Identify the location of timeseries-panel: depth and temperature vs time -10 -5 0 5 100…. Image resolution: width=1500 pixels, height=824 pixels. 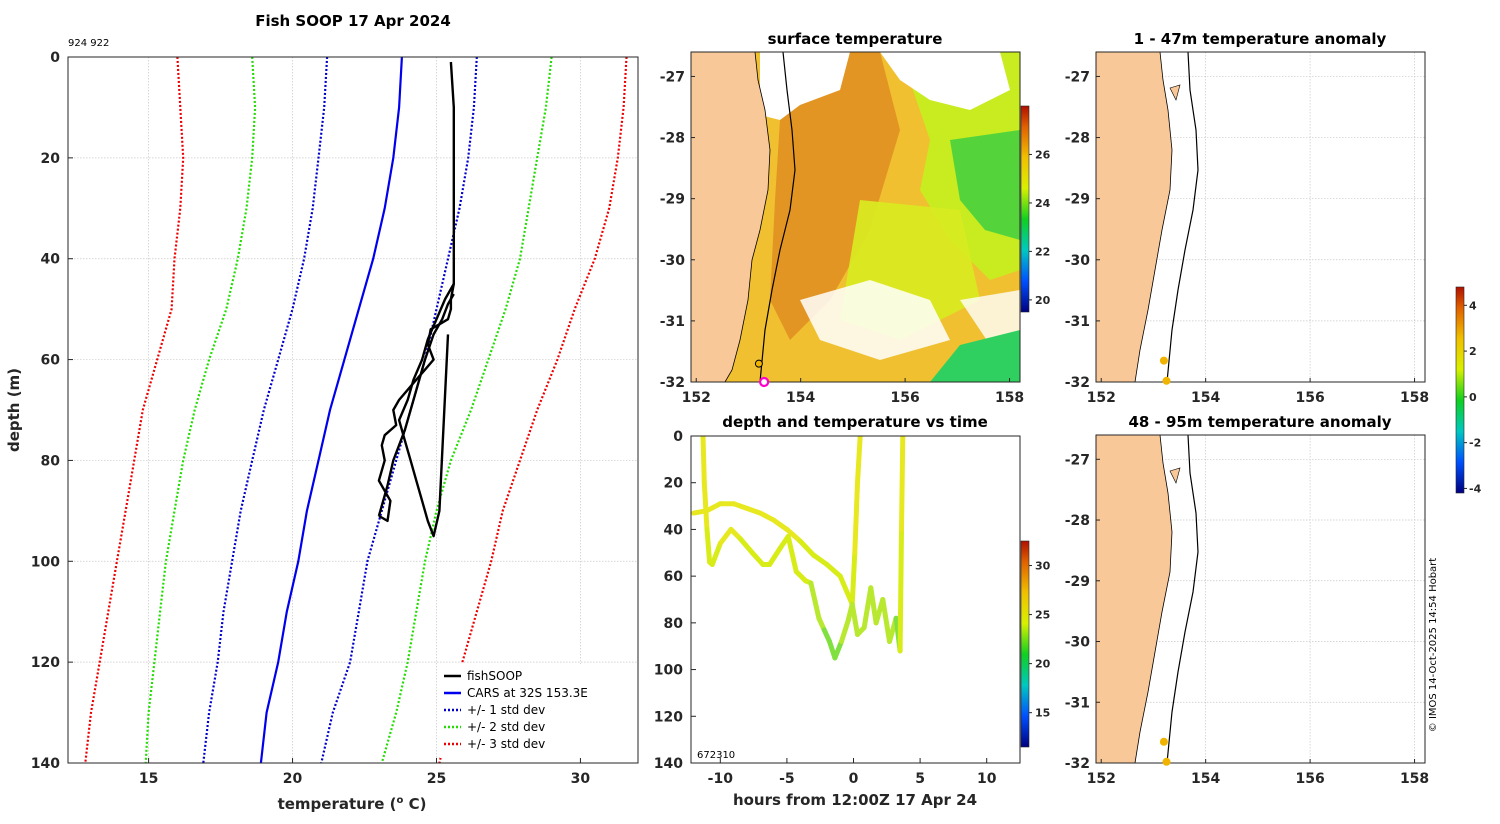
(852, 611).